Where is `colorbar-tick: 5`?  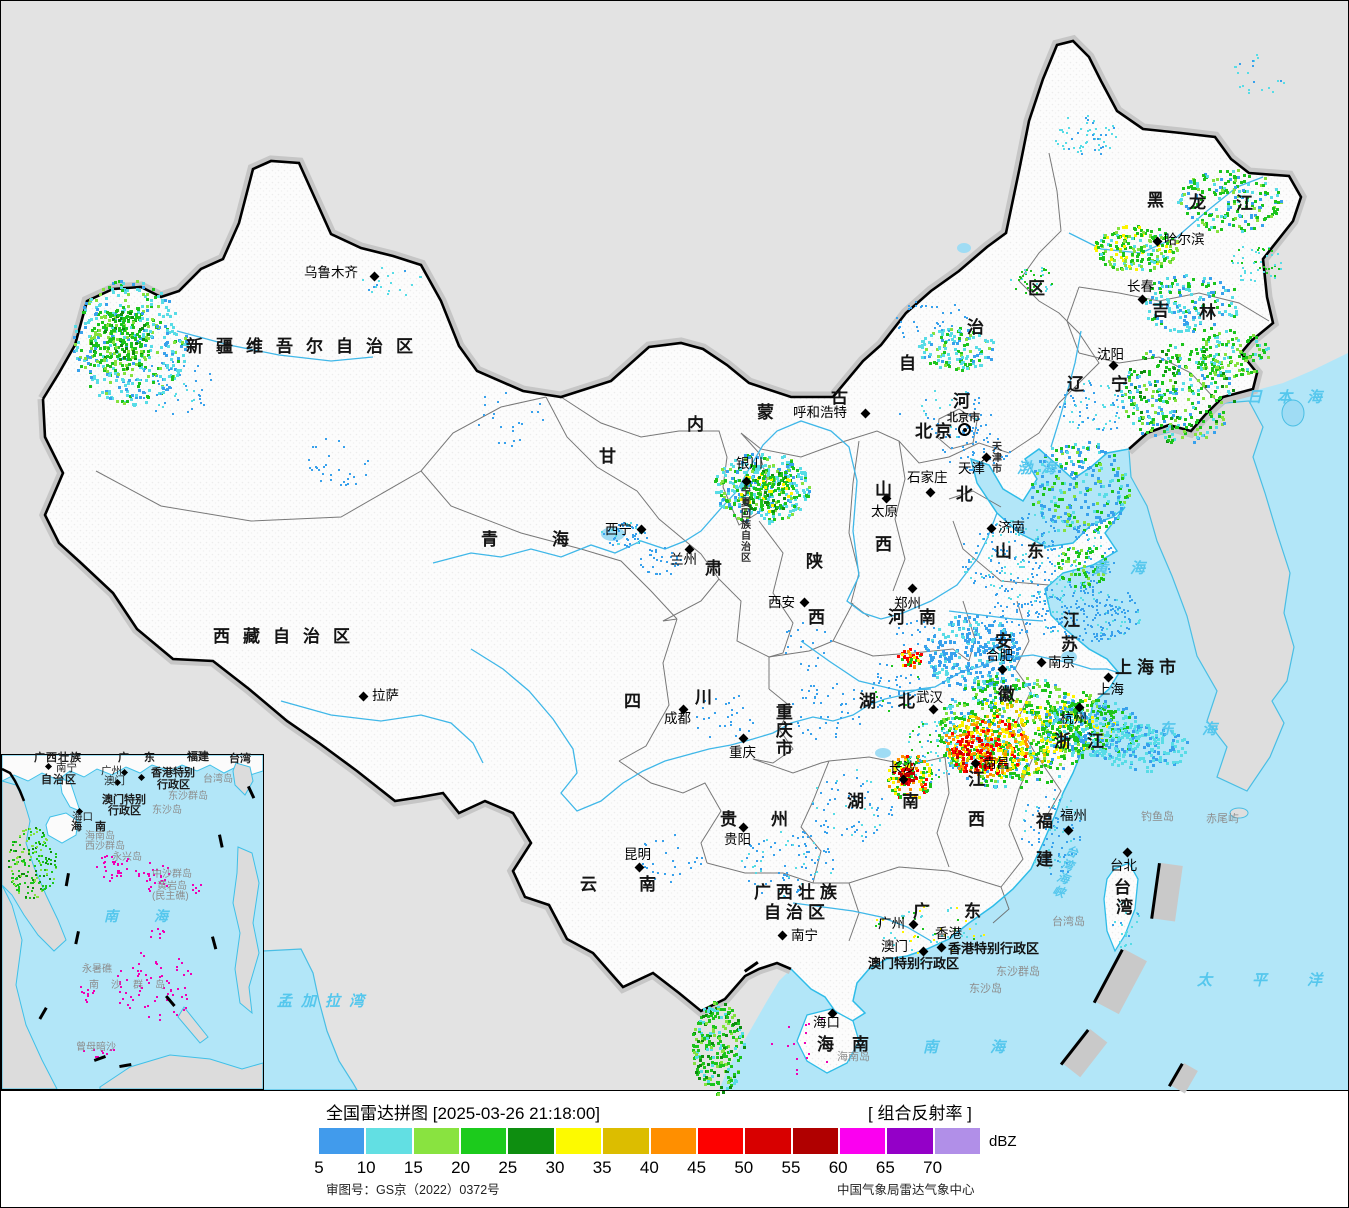 colorbar-tick: 5 is located at coordinates (318, 1168).